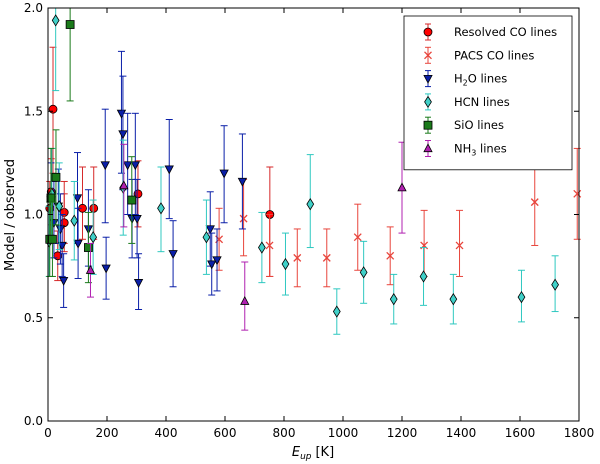 The image size is (600, 464). I want to click on legend-label: Resolved CO lines, so click(505, 32).